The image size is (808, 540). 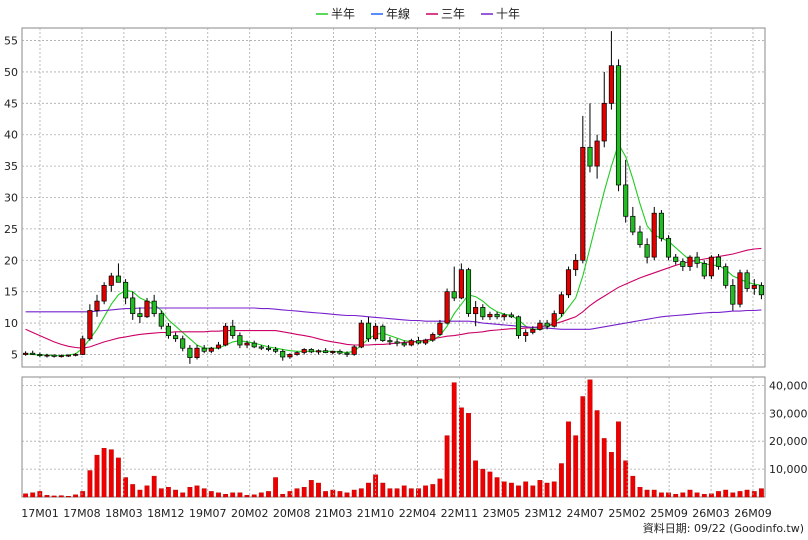 I want to click on price-tick-label: 40, so click(x=11, y=135).